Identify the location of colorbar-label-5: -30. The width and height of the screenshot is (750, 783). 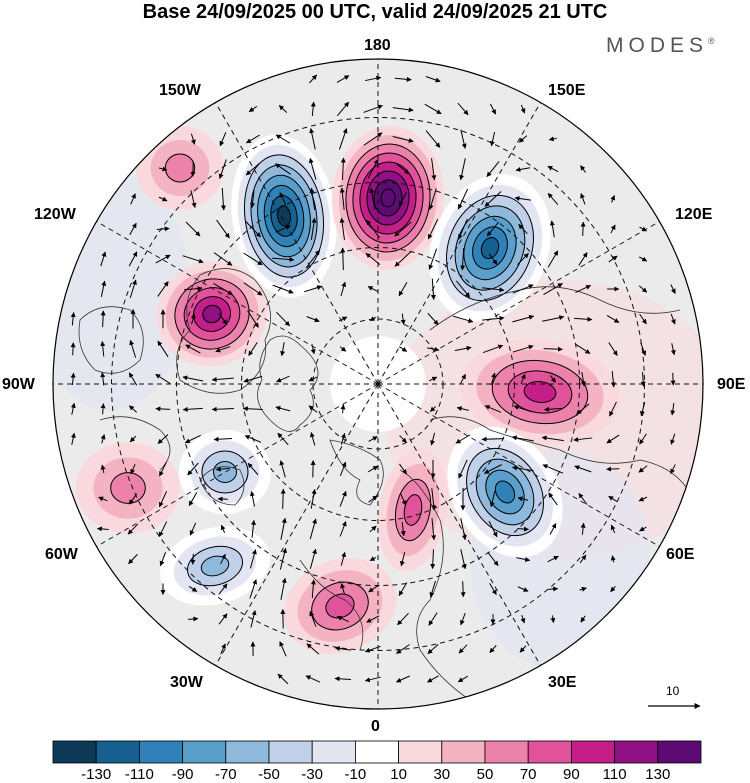
(312, 774).